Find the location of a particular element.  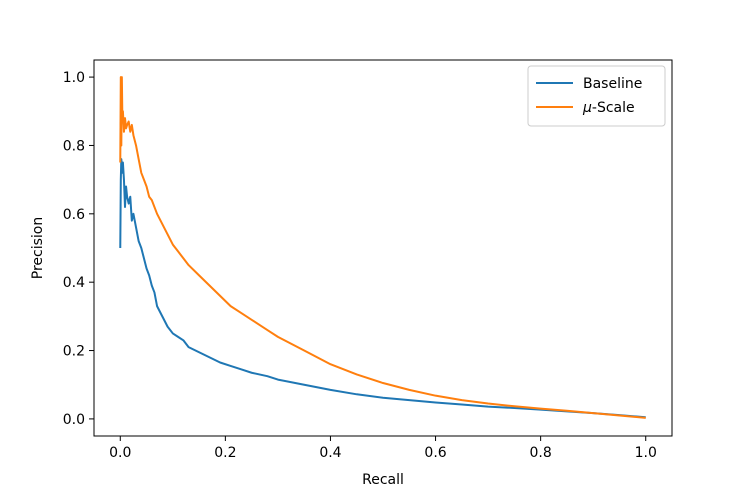

legend-label-text: Baseline is located at coordinates (612, 84).